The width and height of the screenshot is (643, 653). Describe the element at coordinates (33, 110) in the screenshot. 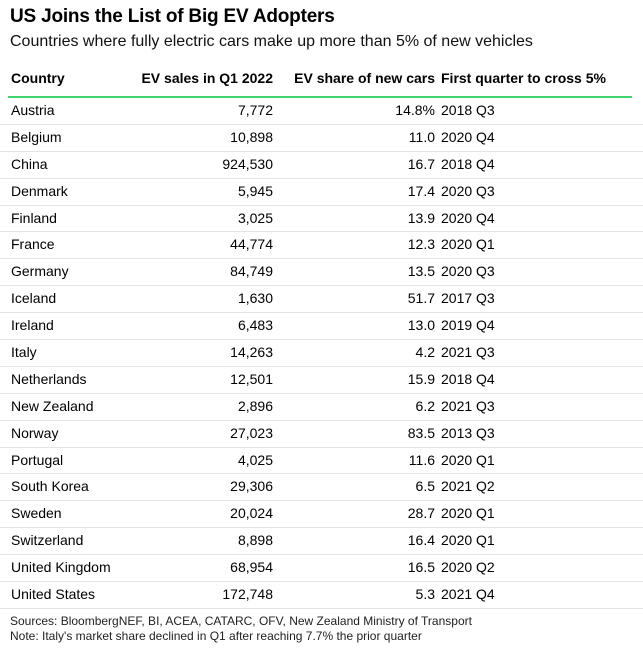

I see `cell-country: Austria` at that location.